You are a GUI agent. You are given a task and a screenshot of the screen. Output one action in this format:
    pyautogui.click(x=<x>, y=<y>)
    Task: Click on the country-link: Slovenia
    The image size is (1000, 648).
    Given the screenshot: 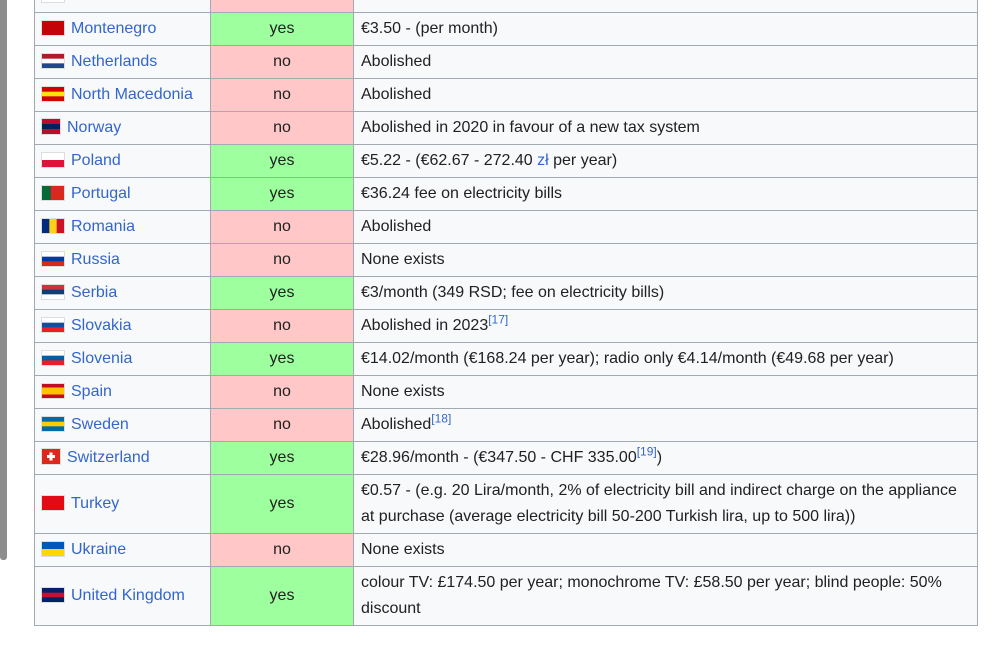 What is the action you would take?
    pyautogui.click(x=102, y=358)
    